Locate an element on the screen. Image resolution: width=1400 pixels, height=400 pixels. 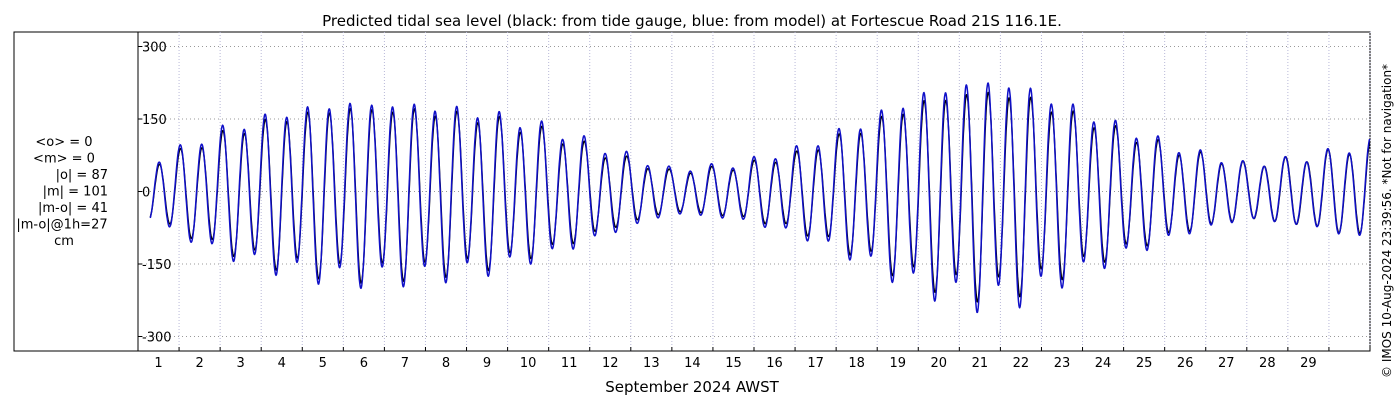
x-axis-label: September 2024 AWST is located at coordinates (692, 387).